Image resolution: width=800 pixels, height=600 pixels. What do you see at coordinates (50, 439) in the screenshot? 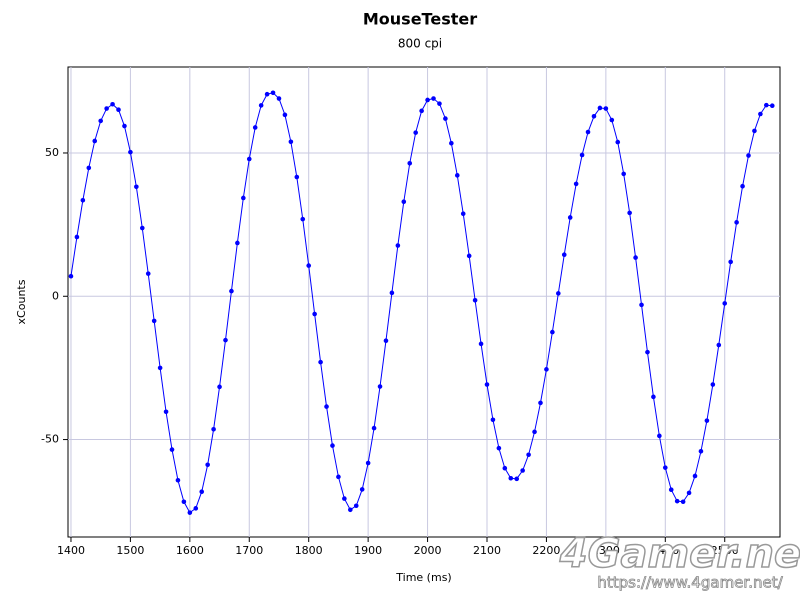
I see `y-tick-label: -50` at bounding box center [50, 439].